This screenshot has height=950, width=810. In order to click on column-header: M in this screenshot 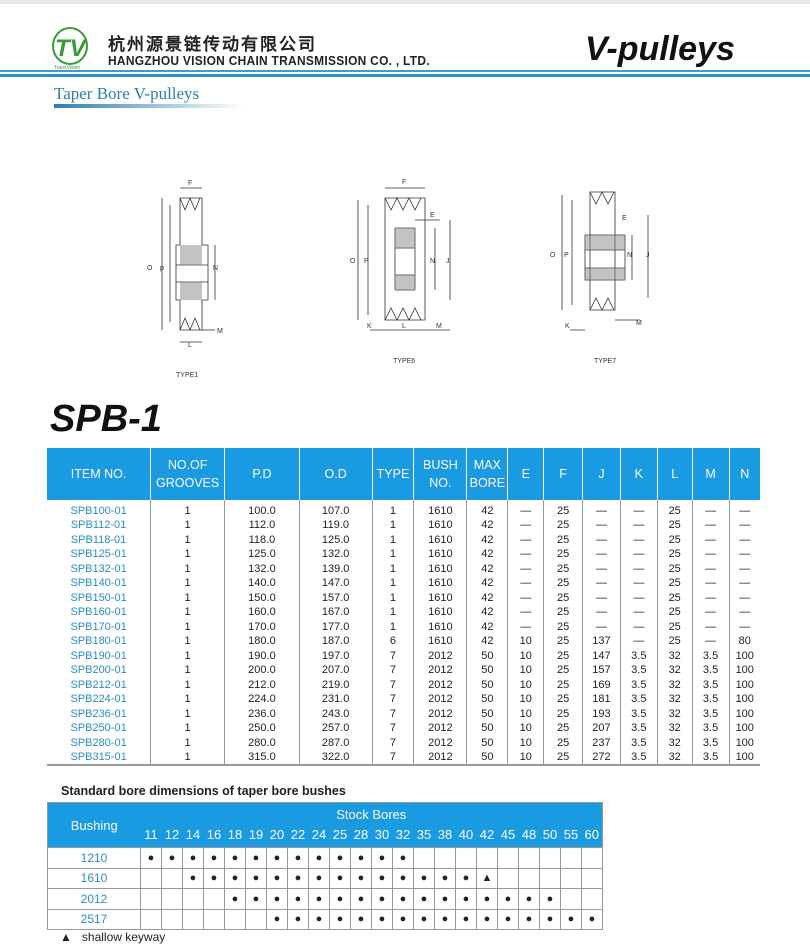, I will do `click(710, 474)`.